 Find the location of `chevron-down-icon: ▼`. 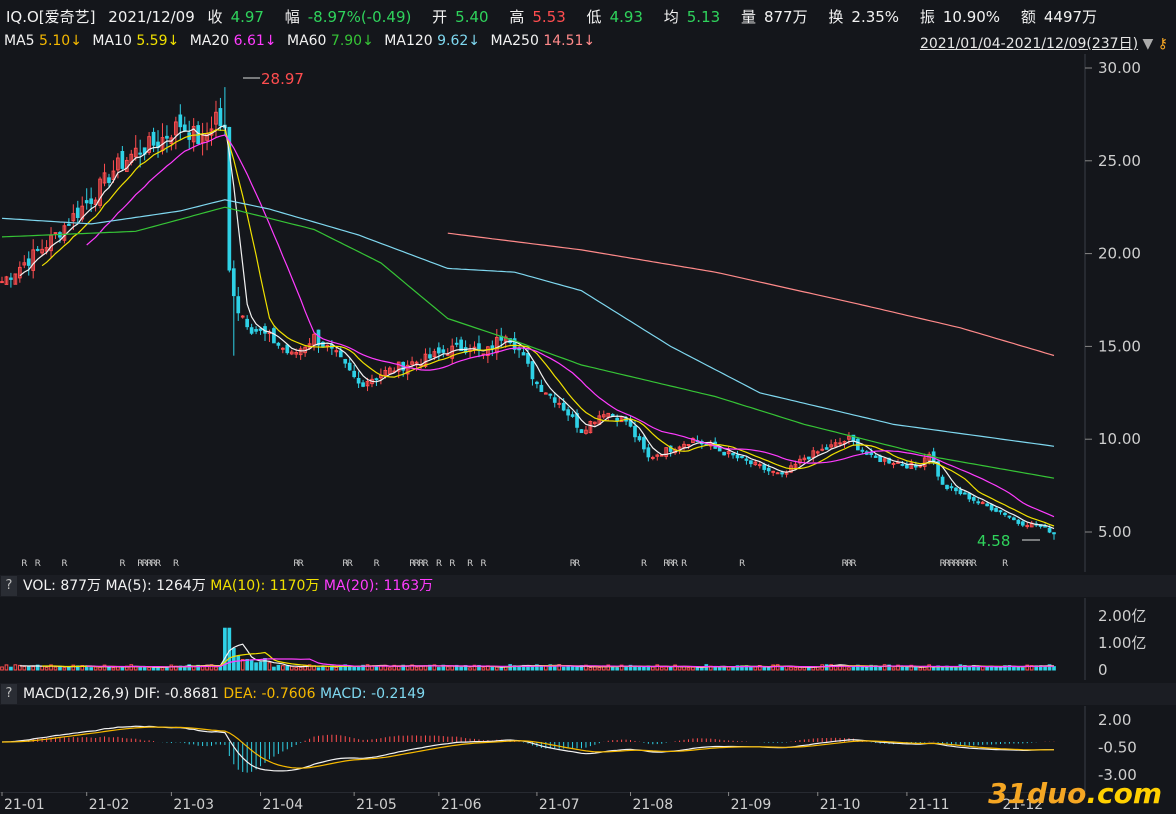

chevron-down-icon: ▼ is located at coordinates (1148, 44).